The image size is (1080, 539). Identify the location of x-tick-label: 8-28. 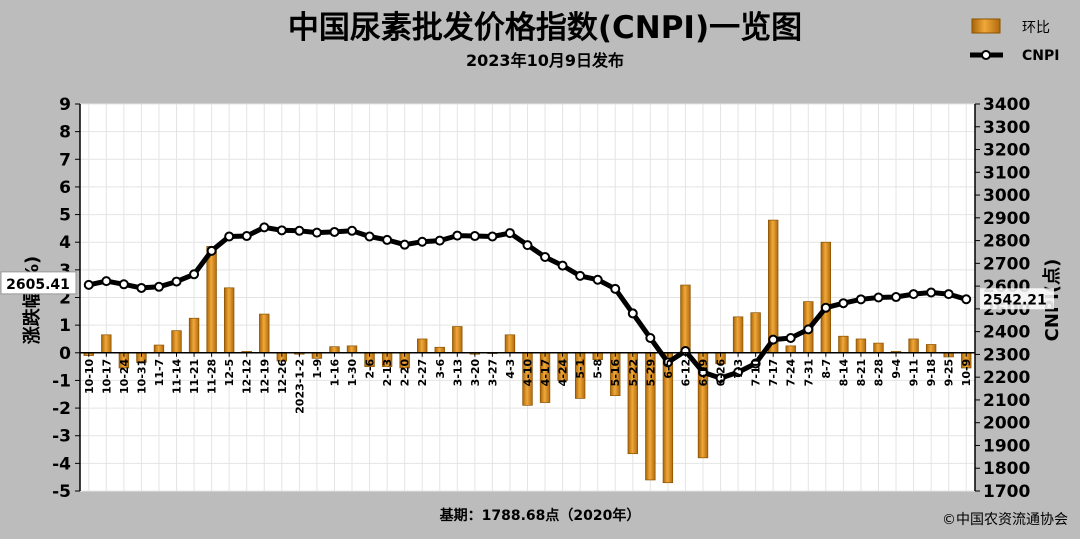
(878, 373).